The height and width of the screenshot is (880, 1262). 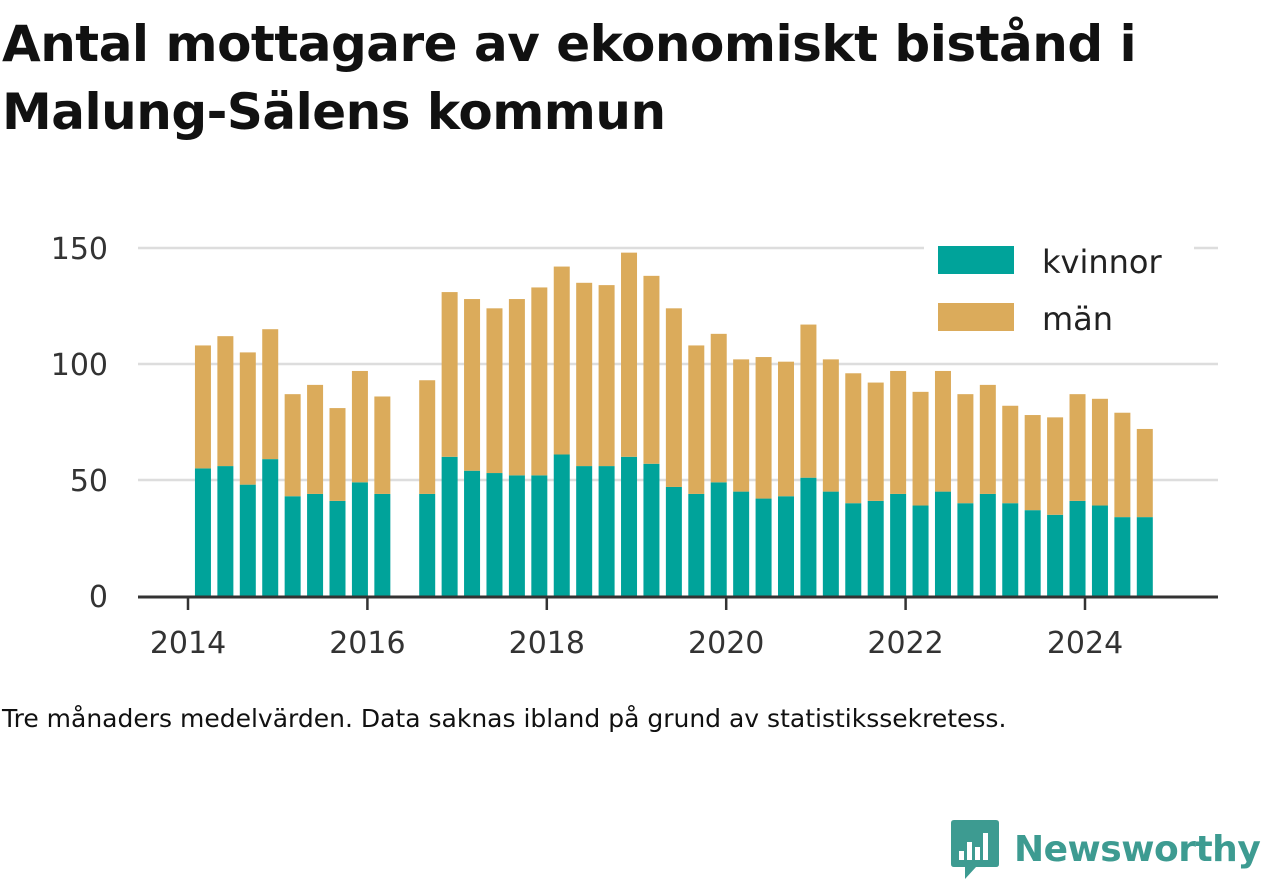 What do you see at coordinates (98, 597) in the screenshot?
I see `y-tick-label: 0` at bounding box center [98, 597].